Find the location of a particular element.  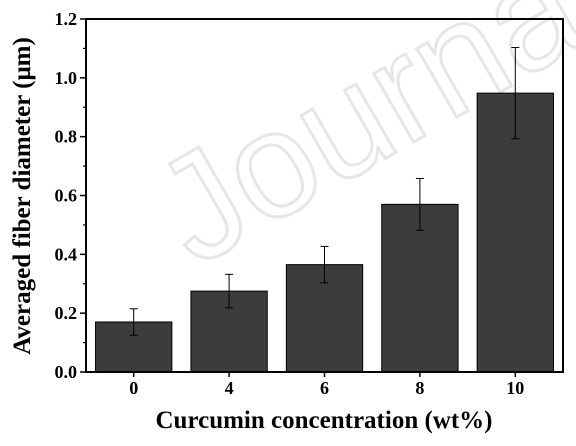

x-tick-label-0: 0 is located at coordinates (133, 388).